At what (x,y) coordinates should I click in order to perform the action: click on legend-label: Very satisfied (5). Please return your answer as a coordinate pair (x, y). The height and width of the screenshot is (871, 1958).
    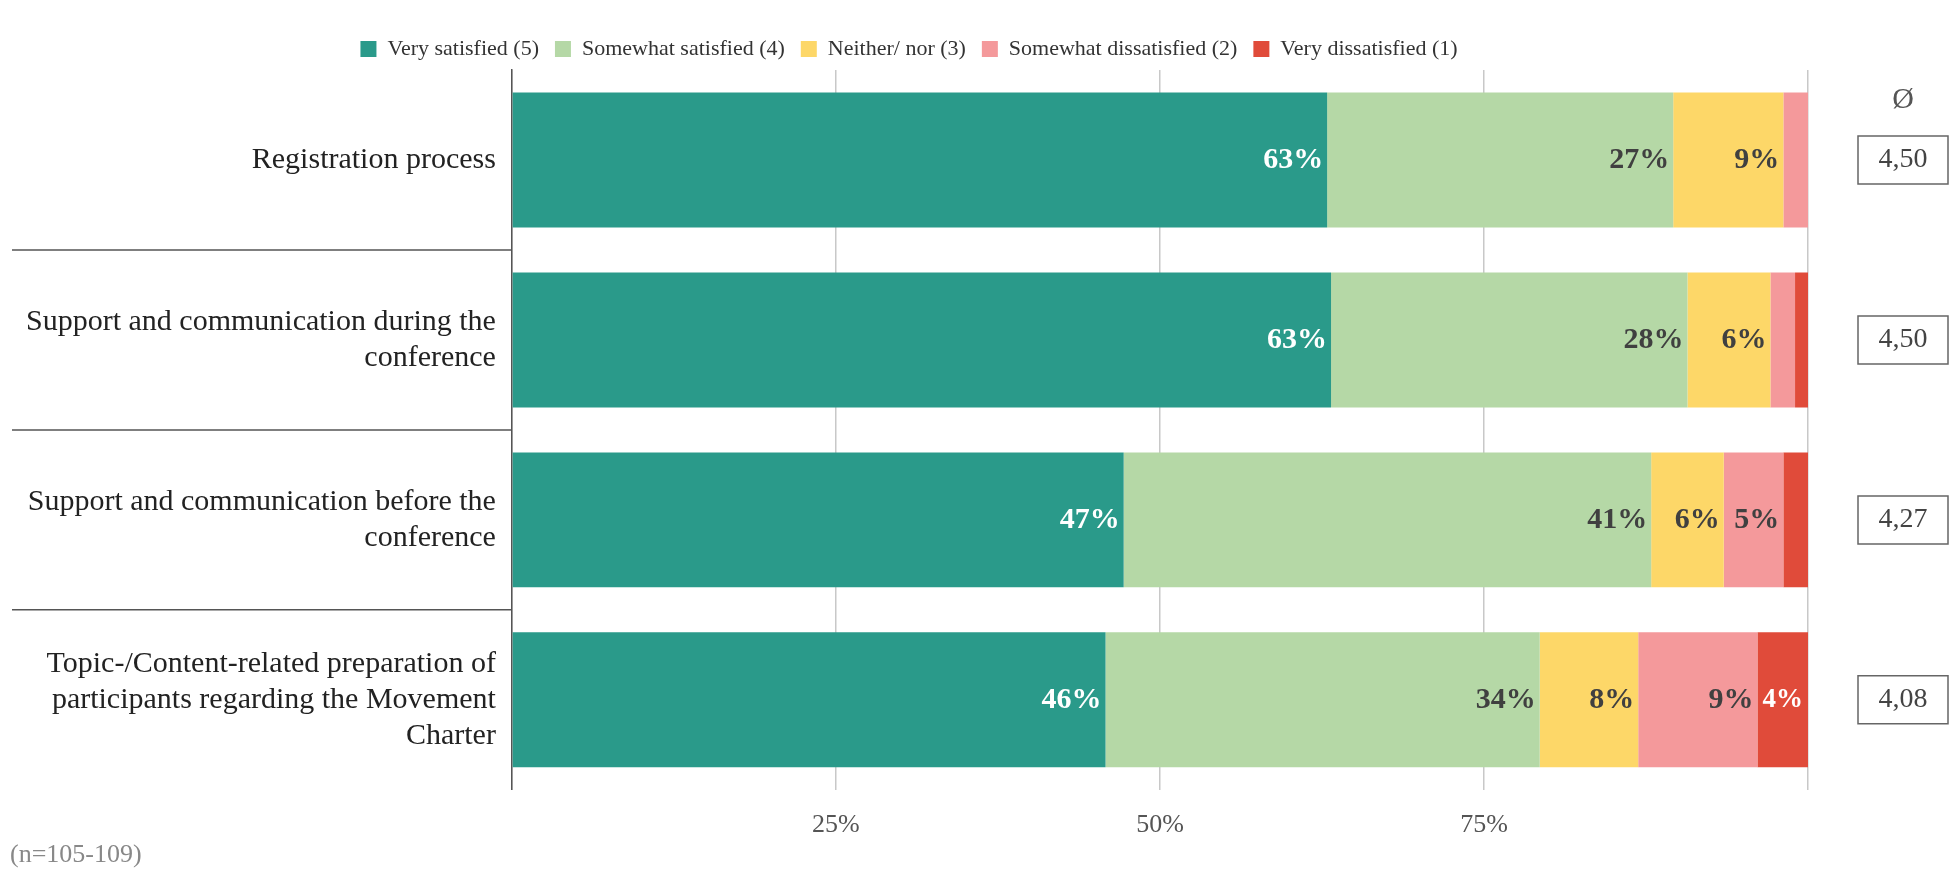
    Looking at the image, I should click on (463, 47).